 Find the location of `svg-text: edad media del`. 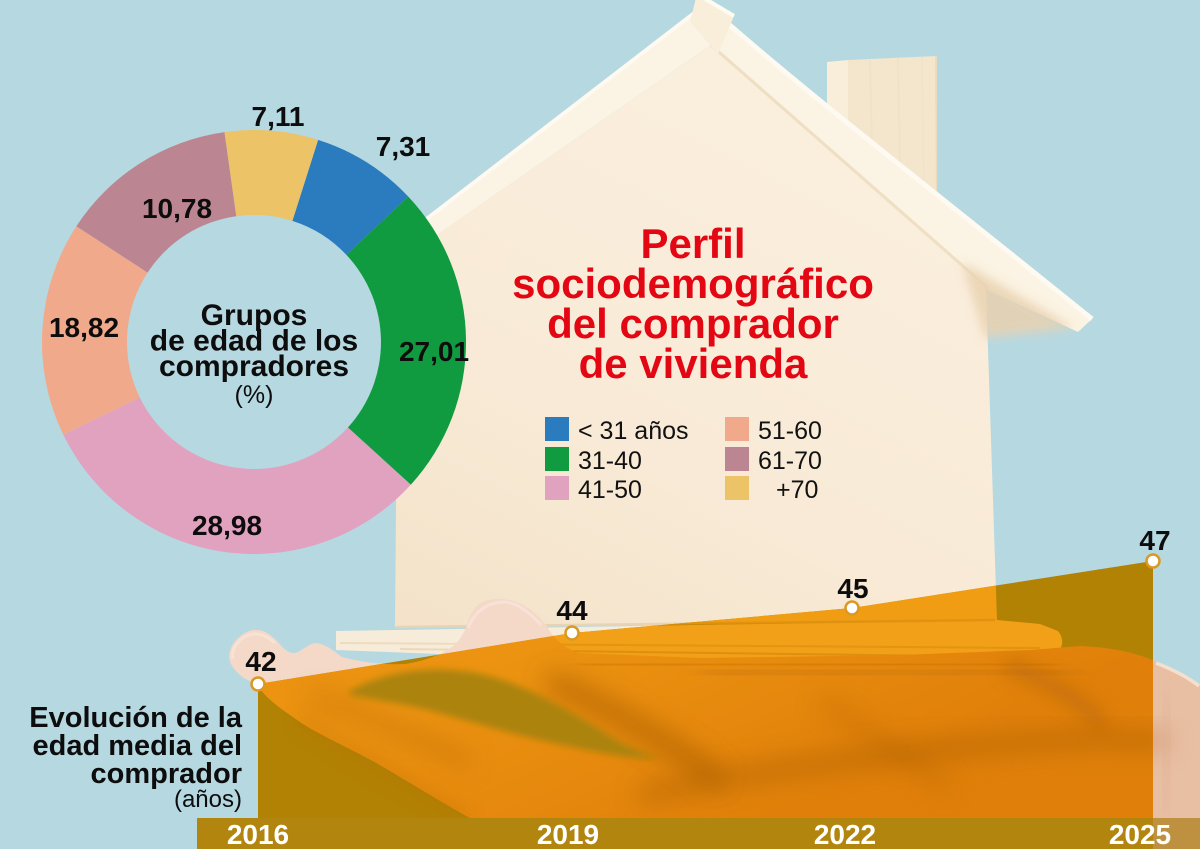

svg-text: edad media del is located at coordinates (137, 746).